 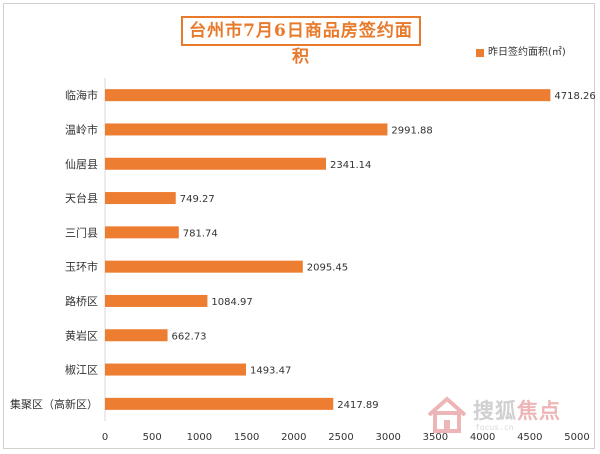 I want to click on data-label: 1084.97, so click(x=231, y=302).